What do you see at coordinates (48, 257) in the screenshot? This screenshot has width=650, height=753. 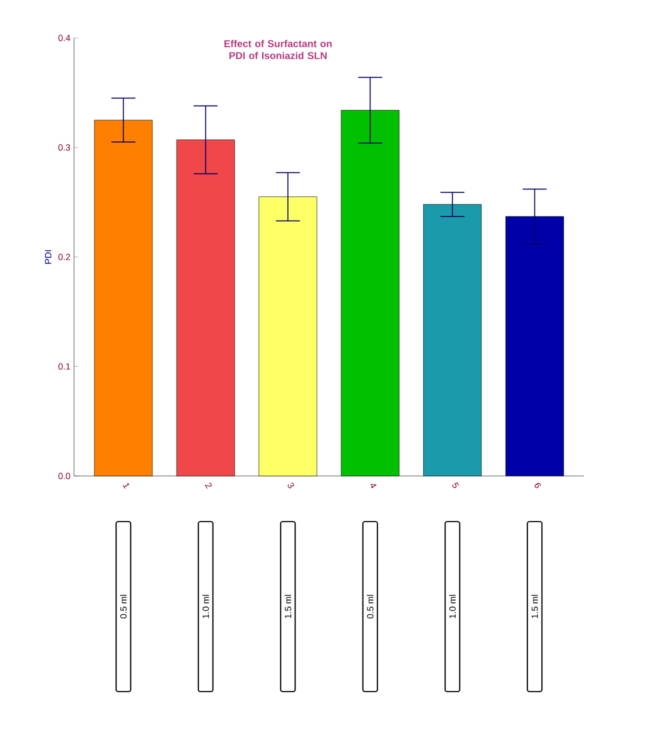 I see `y-axis-title: PDI` at bounding box center [48, 257].